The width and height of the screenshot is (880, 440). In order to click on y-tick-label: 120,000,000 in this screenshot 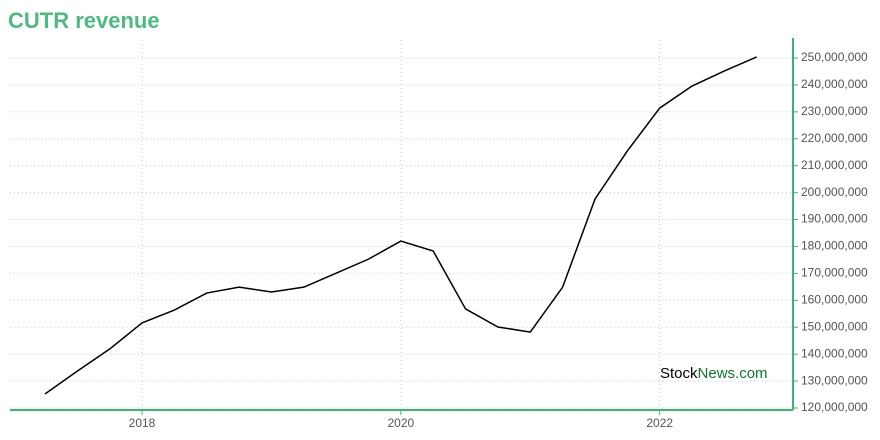, I will do `click(834, 407)`.